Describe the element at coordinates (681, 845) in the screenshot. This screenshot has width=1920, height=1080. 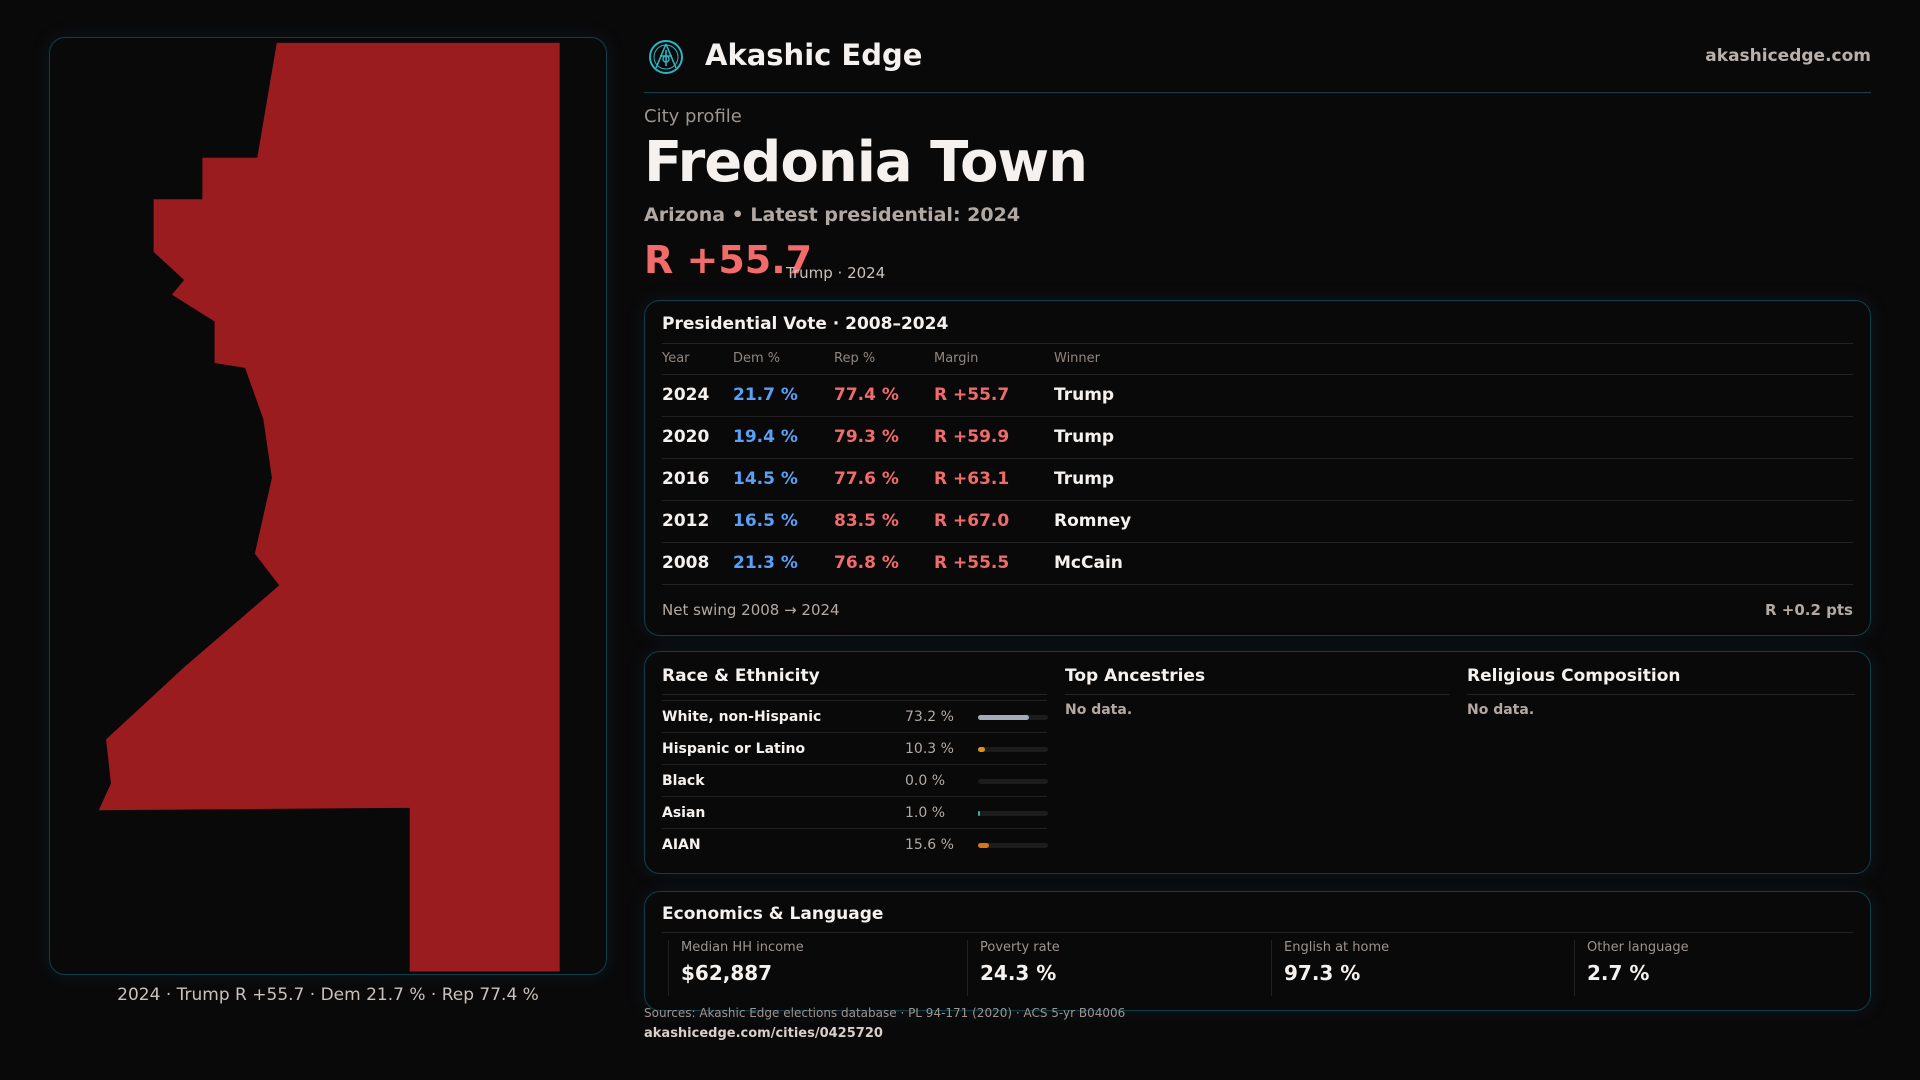
I see `race-label: AIAN` at that location.